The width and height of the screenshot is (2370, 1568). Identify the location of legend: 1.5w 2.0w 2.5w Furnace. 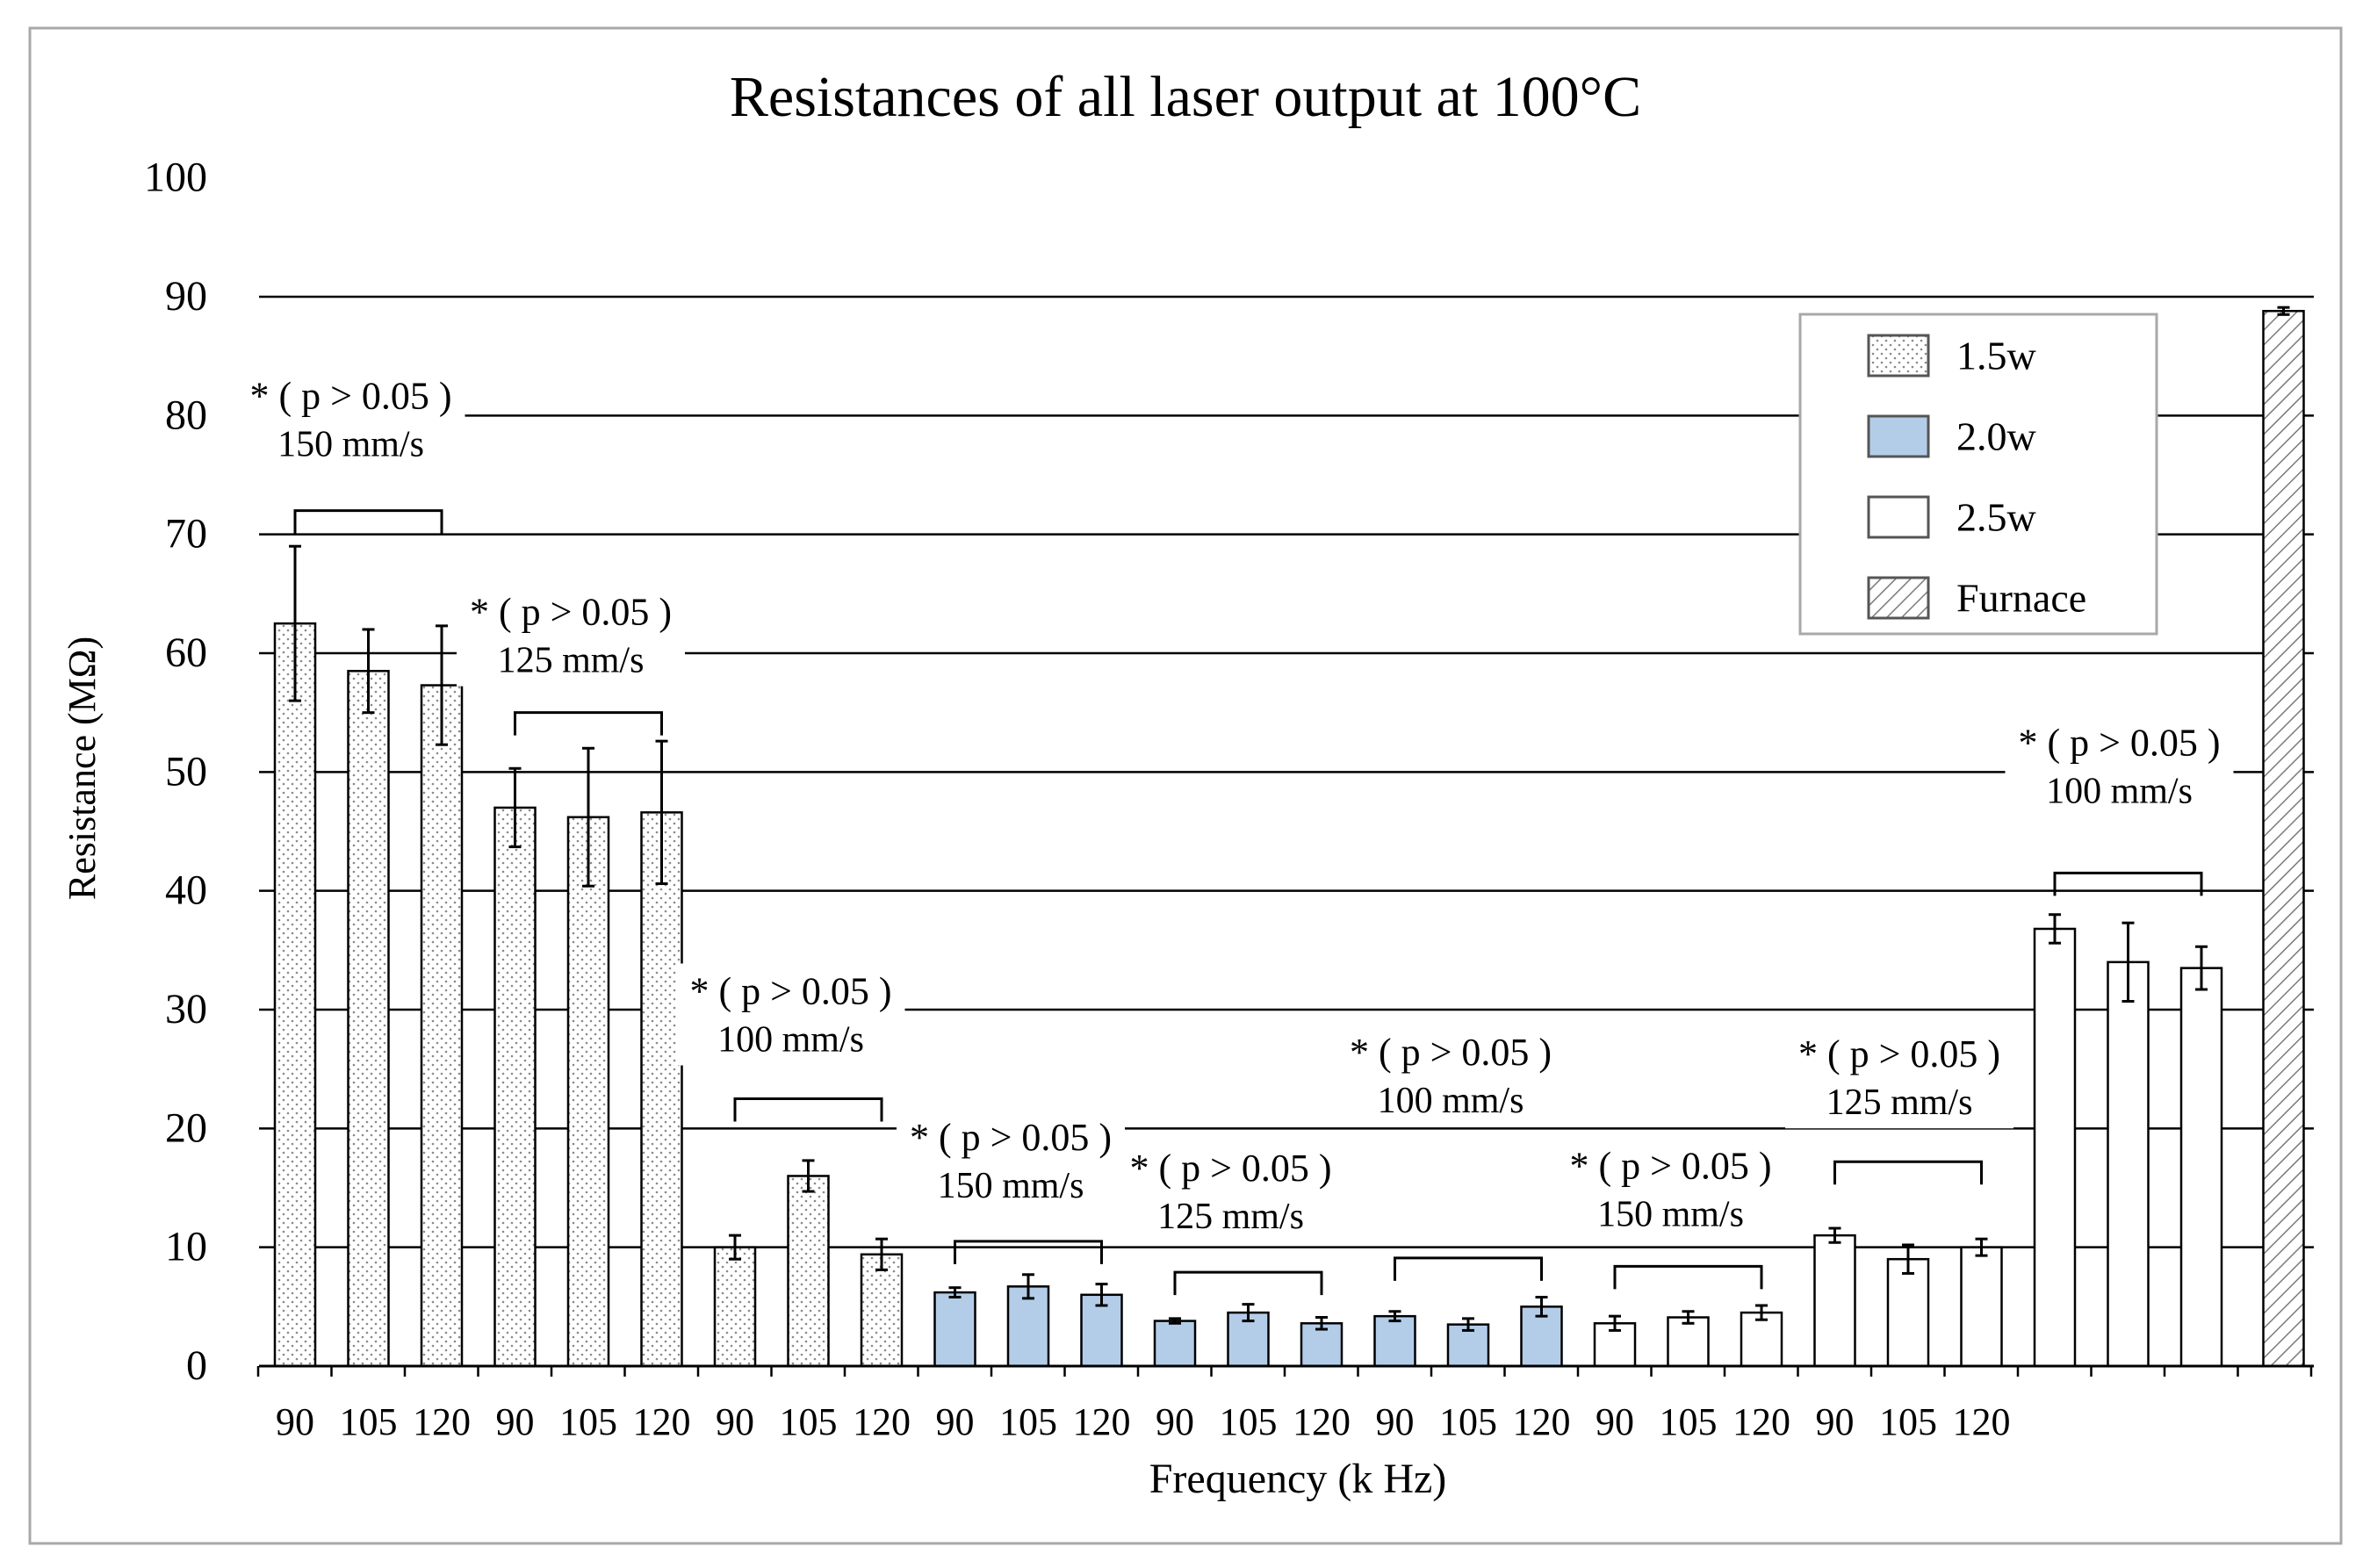
(1978, 474).